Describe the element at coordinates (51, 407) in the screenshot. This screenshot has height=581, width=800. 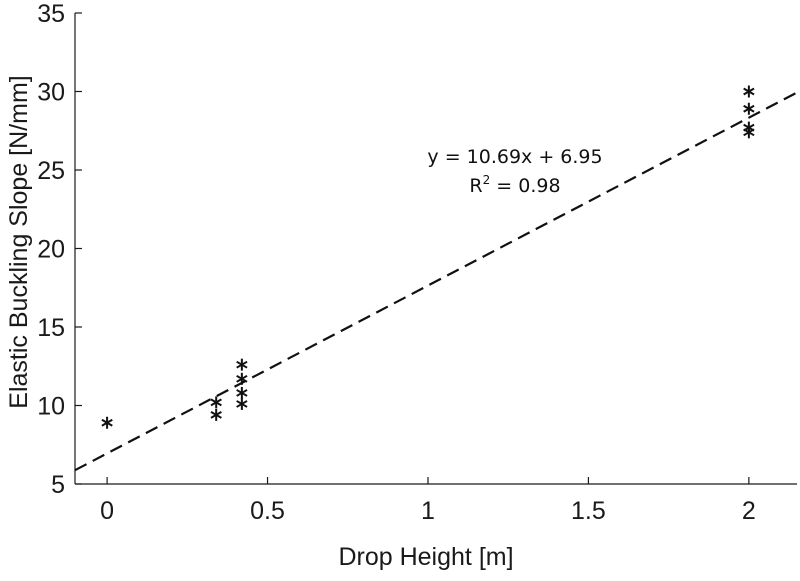
I see `y-tick-label: 10` at that location.